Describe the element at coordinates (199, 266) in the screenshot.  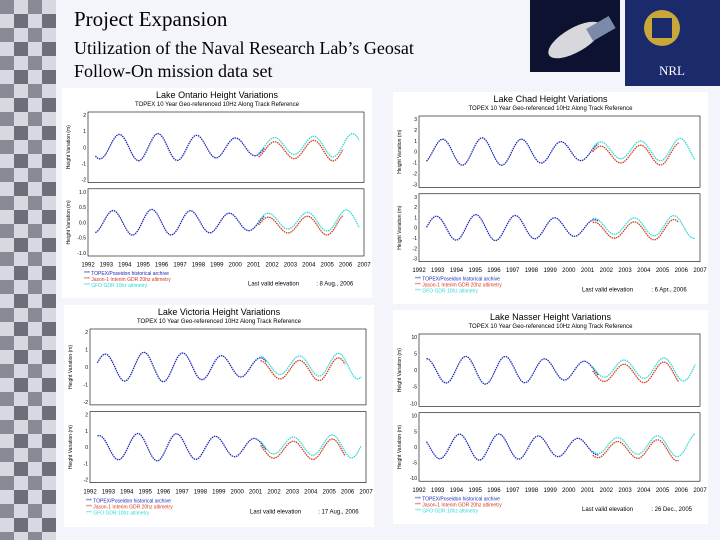
I see `x-tick-label: 1998` at that location.